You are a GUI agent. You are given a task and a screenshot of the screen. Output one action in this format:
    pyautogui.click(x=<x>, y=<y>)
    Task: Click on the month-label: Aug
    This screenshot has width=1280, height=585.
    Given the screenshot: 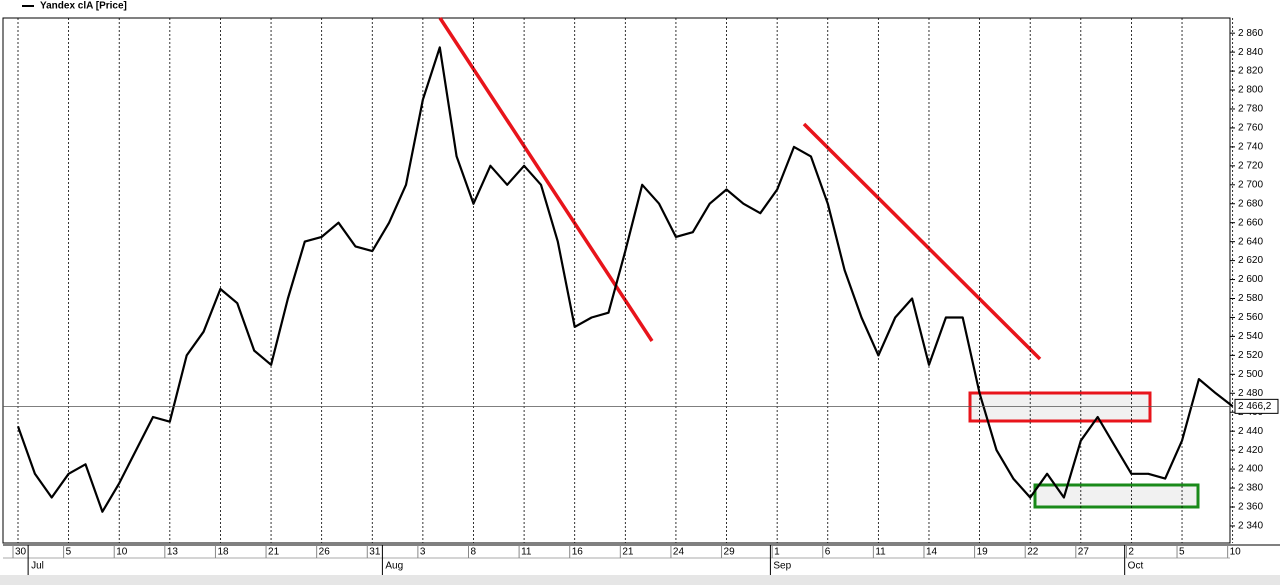 What is the action you would take?
    pyautogui.click(x=394, y=566)
    